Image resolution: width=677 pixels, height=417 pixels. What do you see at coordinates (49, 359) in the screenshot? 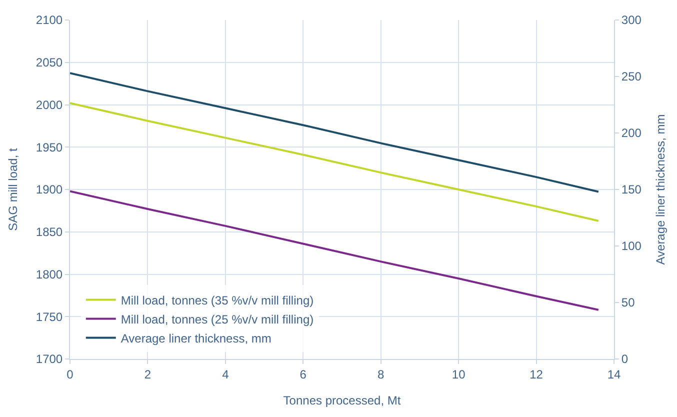
I see `y-tick-label: 1700` at bounding box center [49, 359].